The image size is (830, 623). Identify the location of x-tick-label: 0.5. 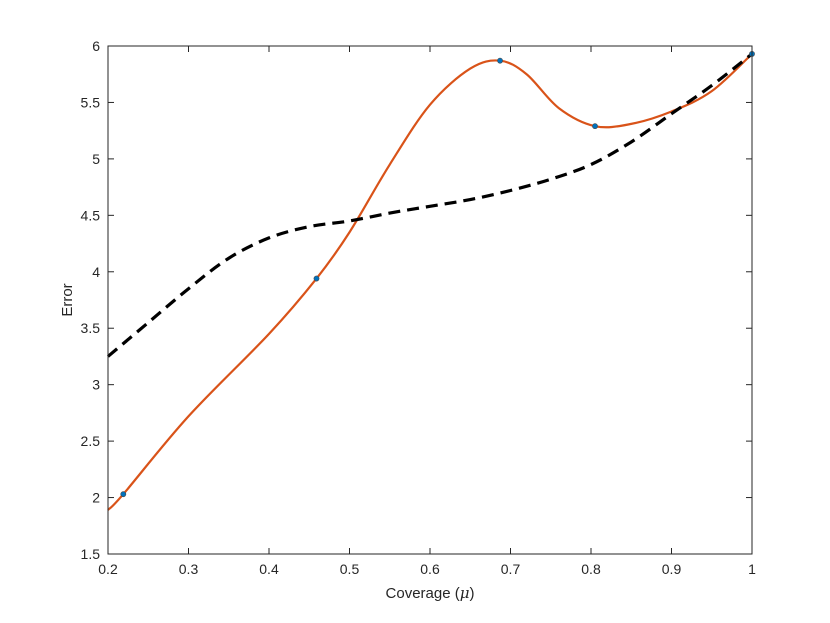
(350, 569).